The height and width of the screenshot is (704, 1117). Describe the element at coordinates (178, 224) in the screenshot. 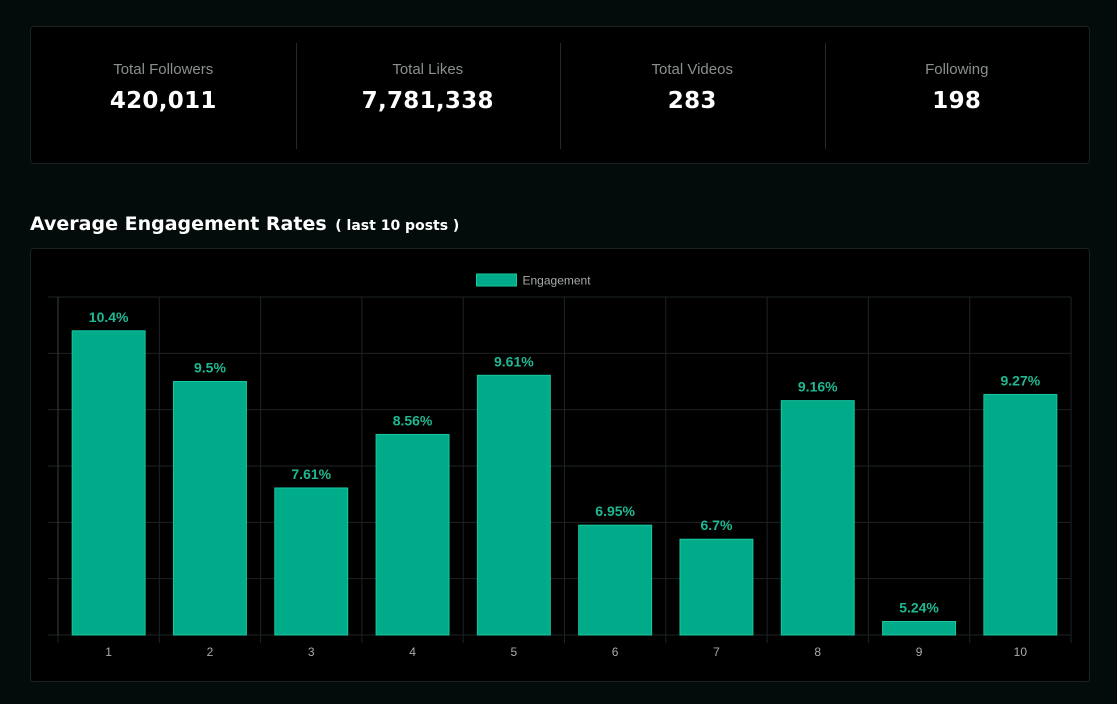

I see `section-title-text: Average Engagement Rates` at that location.